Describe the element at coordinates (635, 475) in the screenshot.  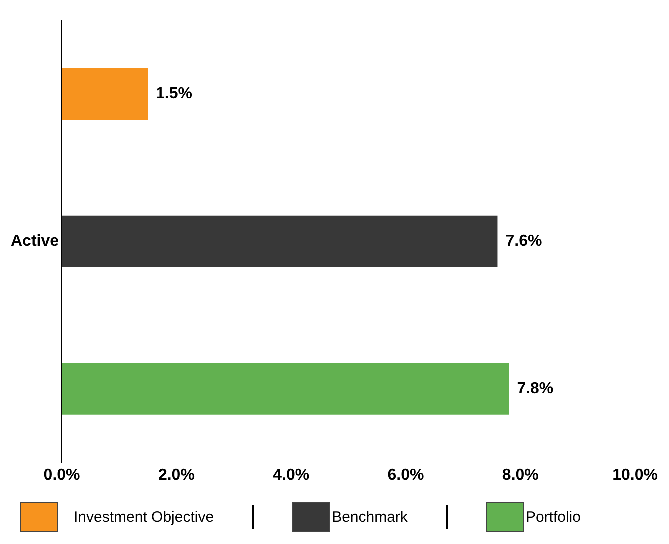
I see `x-tick-label: 10.0%` at that location.